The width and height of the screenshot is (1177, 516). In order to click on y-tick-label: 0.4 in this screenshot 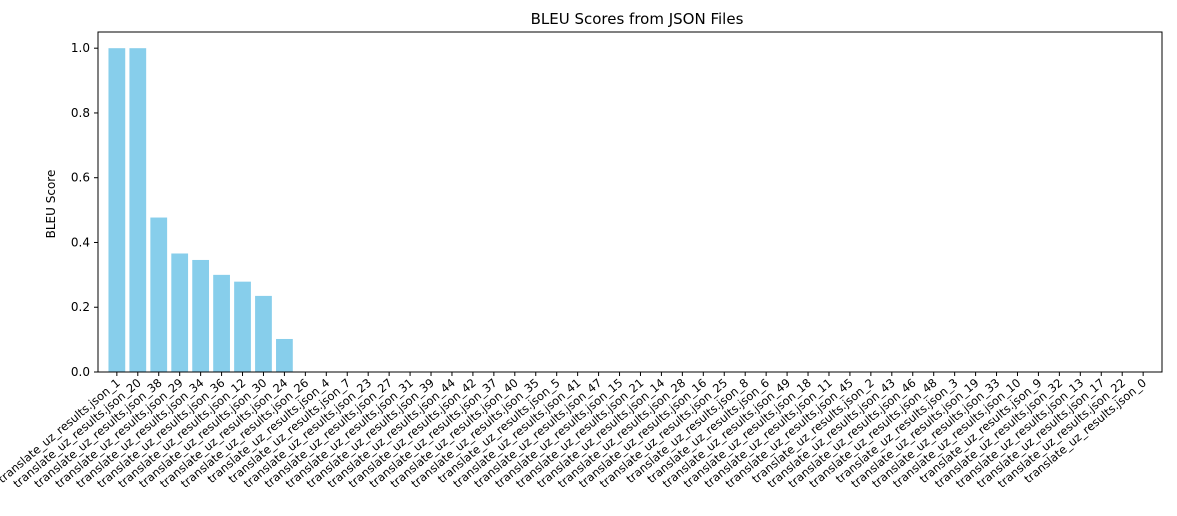, I will do `click(80, 242)`.